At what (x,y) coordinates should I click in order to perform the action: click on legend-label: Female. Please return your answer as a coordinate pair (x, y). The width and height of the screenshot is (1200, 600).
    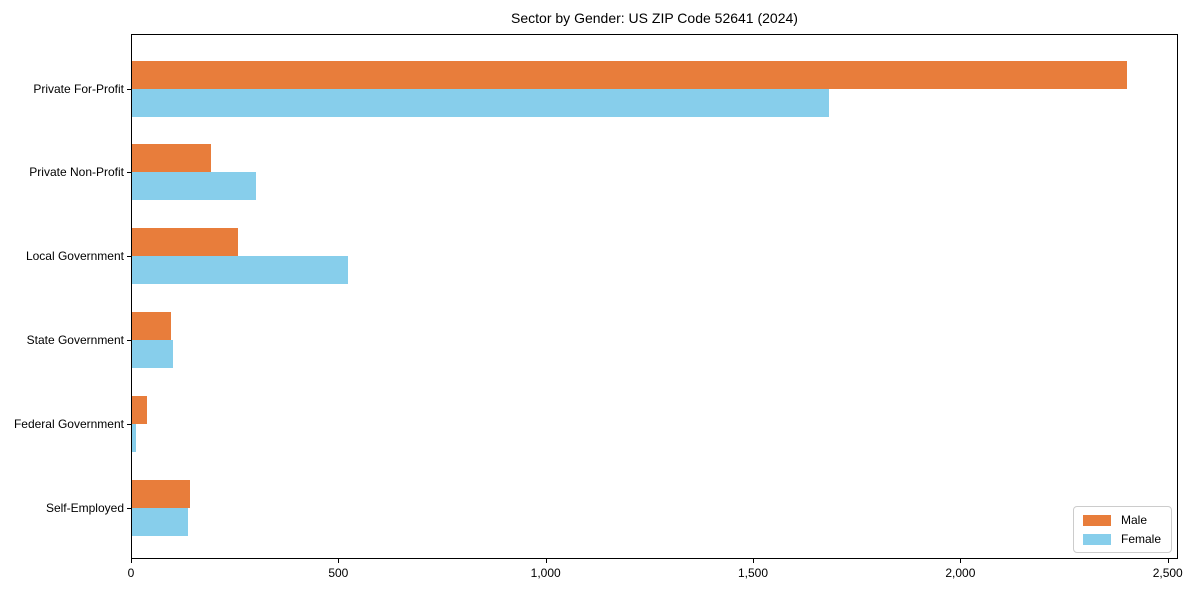
    Looking at the image, I should click on (1140, 539).